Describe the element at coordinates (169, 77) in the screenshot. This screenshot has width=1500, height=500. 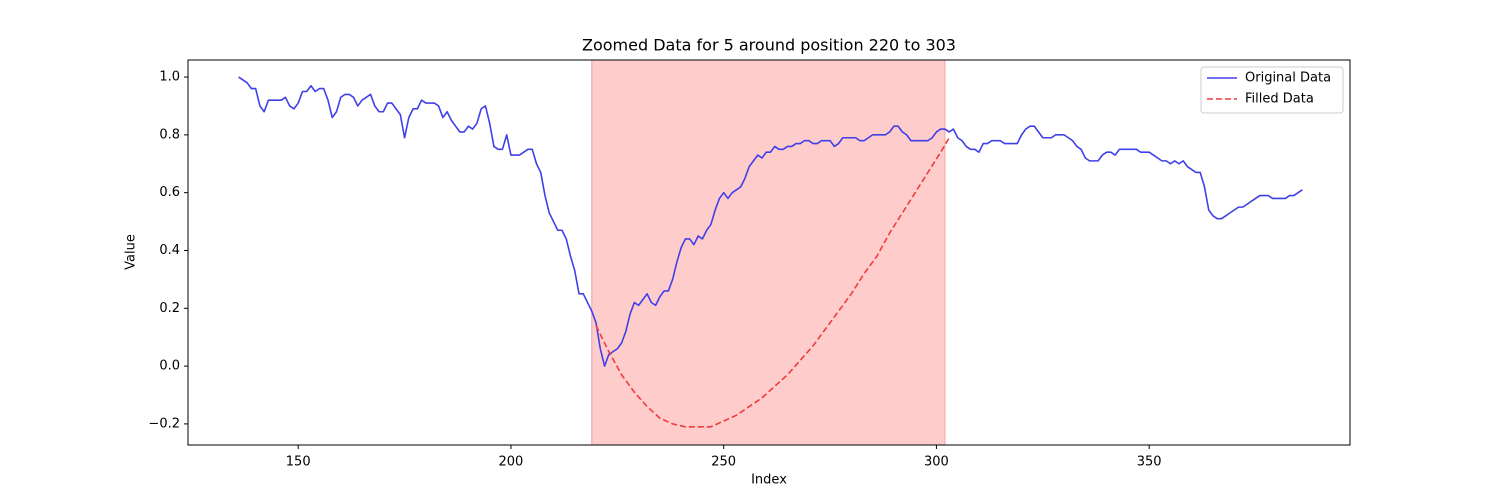
I see `y-tick-label: 1.0` at that location.